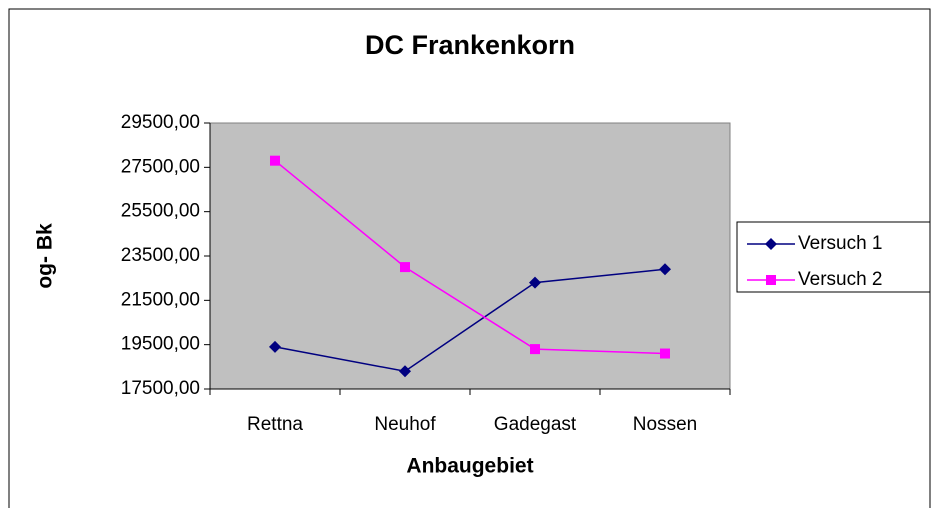 Image resolution: width=940 pixels, height=513 pixels. What do you see at coordinates (665, 424) in the screenshot?
I see `x-tick-label: Nossen` at bounding box center [665, 424].